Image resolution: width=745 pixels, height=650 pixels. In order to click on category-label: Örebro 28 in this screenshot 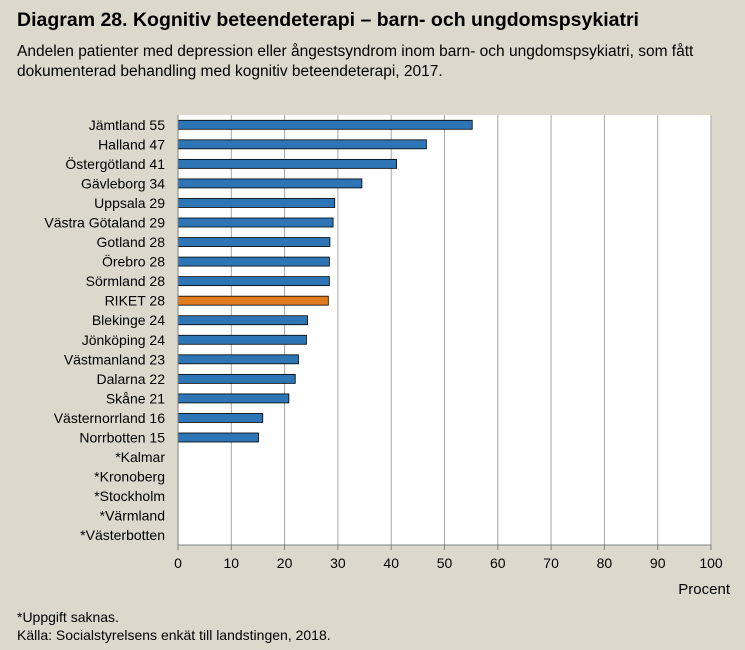, I will do `click(133, 261)`.